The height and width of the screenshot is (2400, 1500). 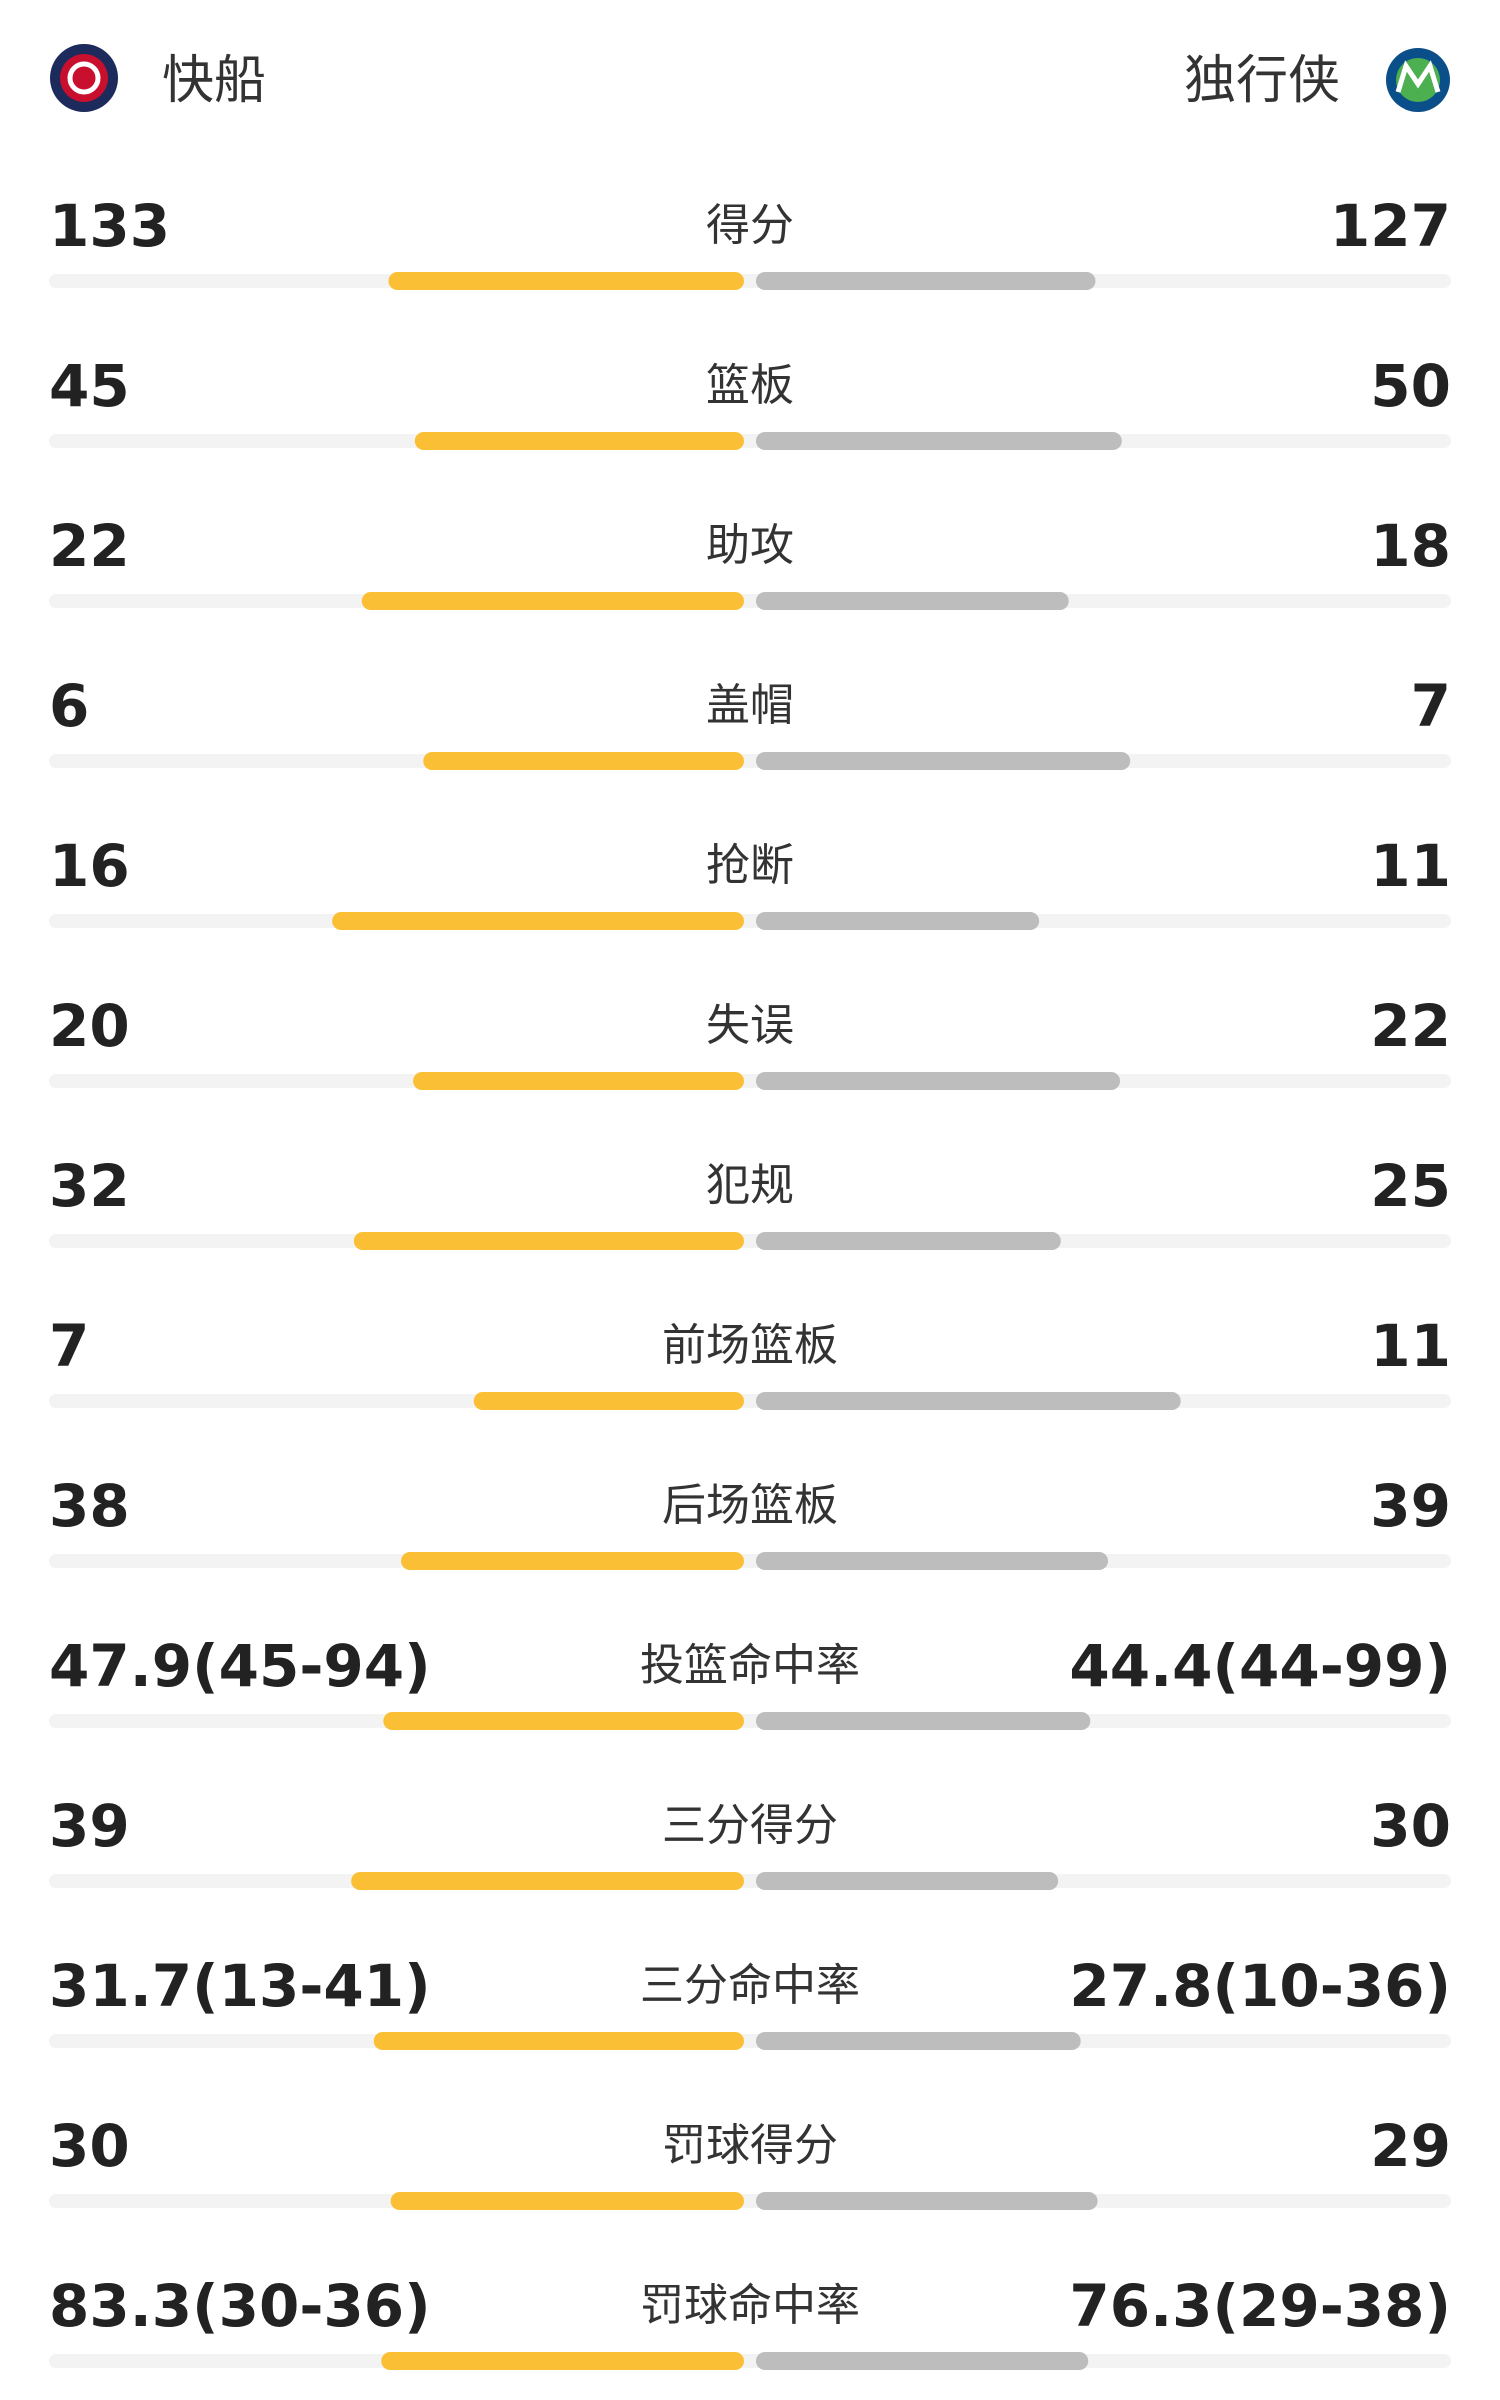 I want to click on home-team: 快船, so click(x=214, y=81).